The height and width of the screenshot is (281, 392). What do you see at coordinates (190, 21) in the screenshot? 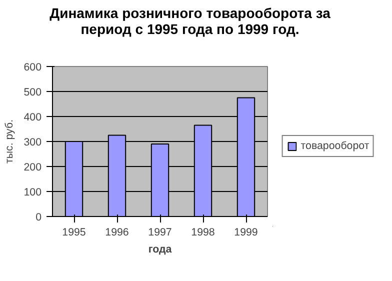
I see `chart-title: Динамика розничного товарооборота за период с 1995 года по 1999 год.` at bounding box center [190, 21].